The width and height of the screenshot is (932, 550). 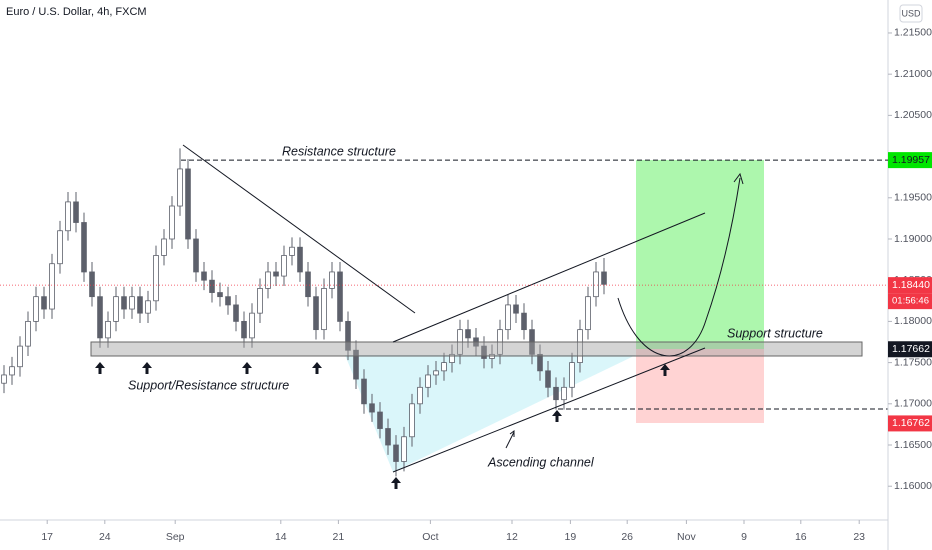 I want to click on price-tag-label: 1.19957, so click(x=911, y=160).